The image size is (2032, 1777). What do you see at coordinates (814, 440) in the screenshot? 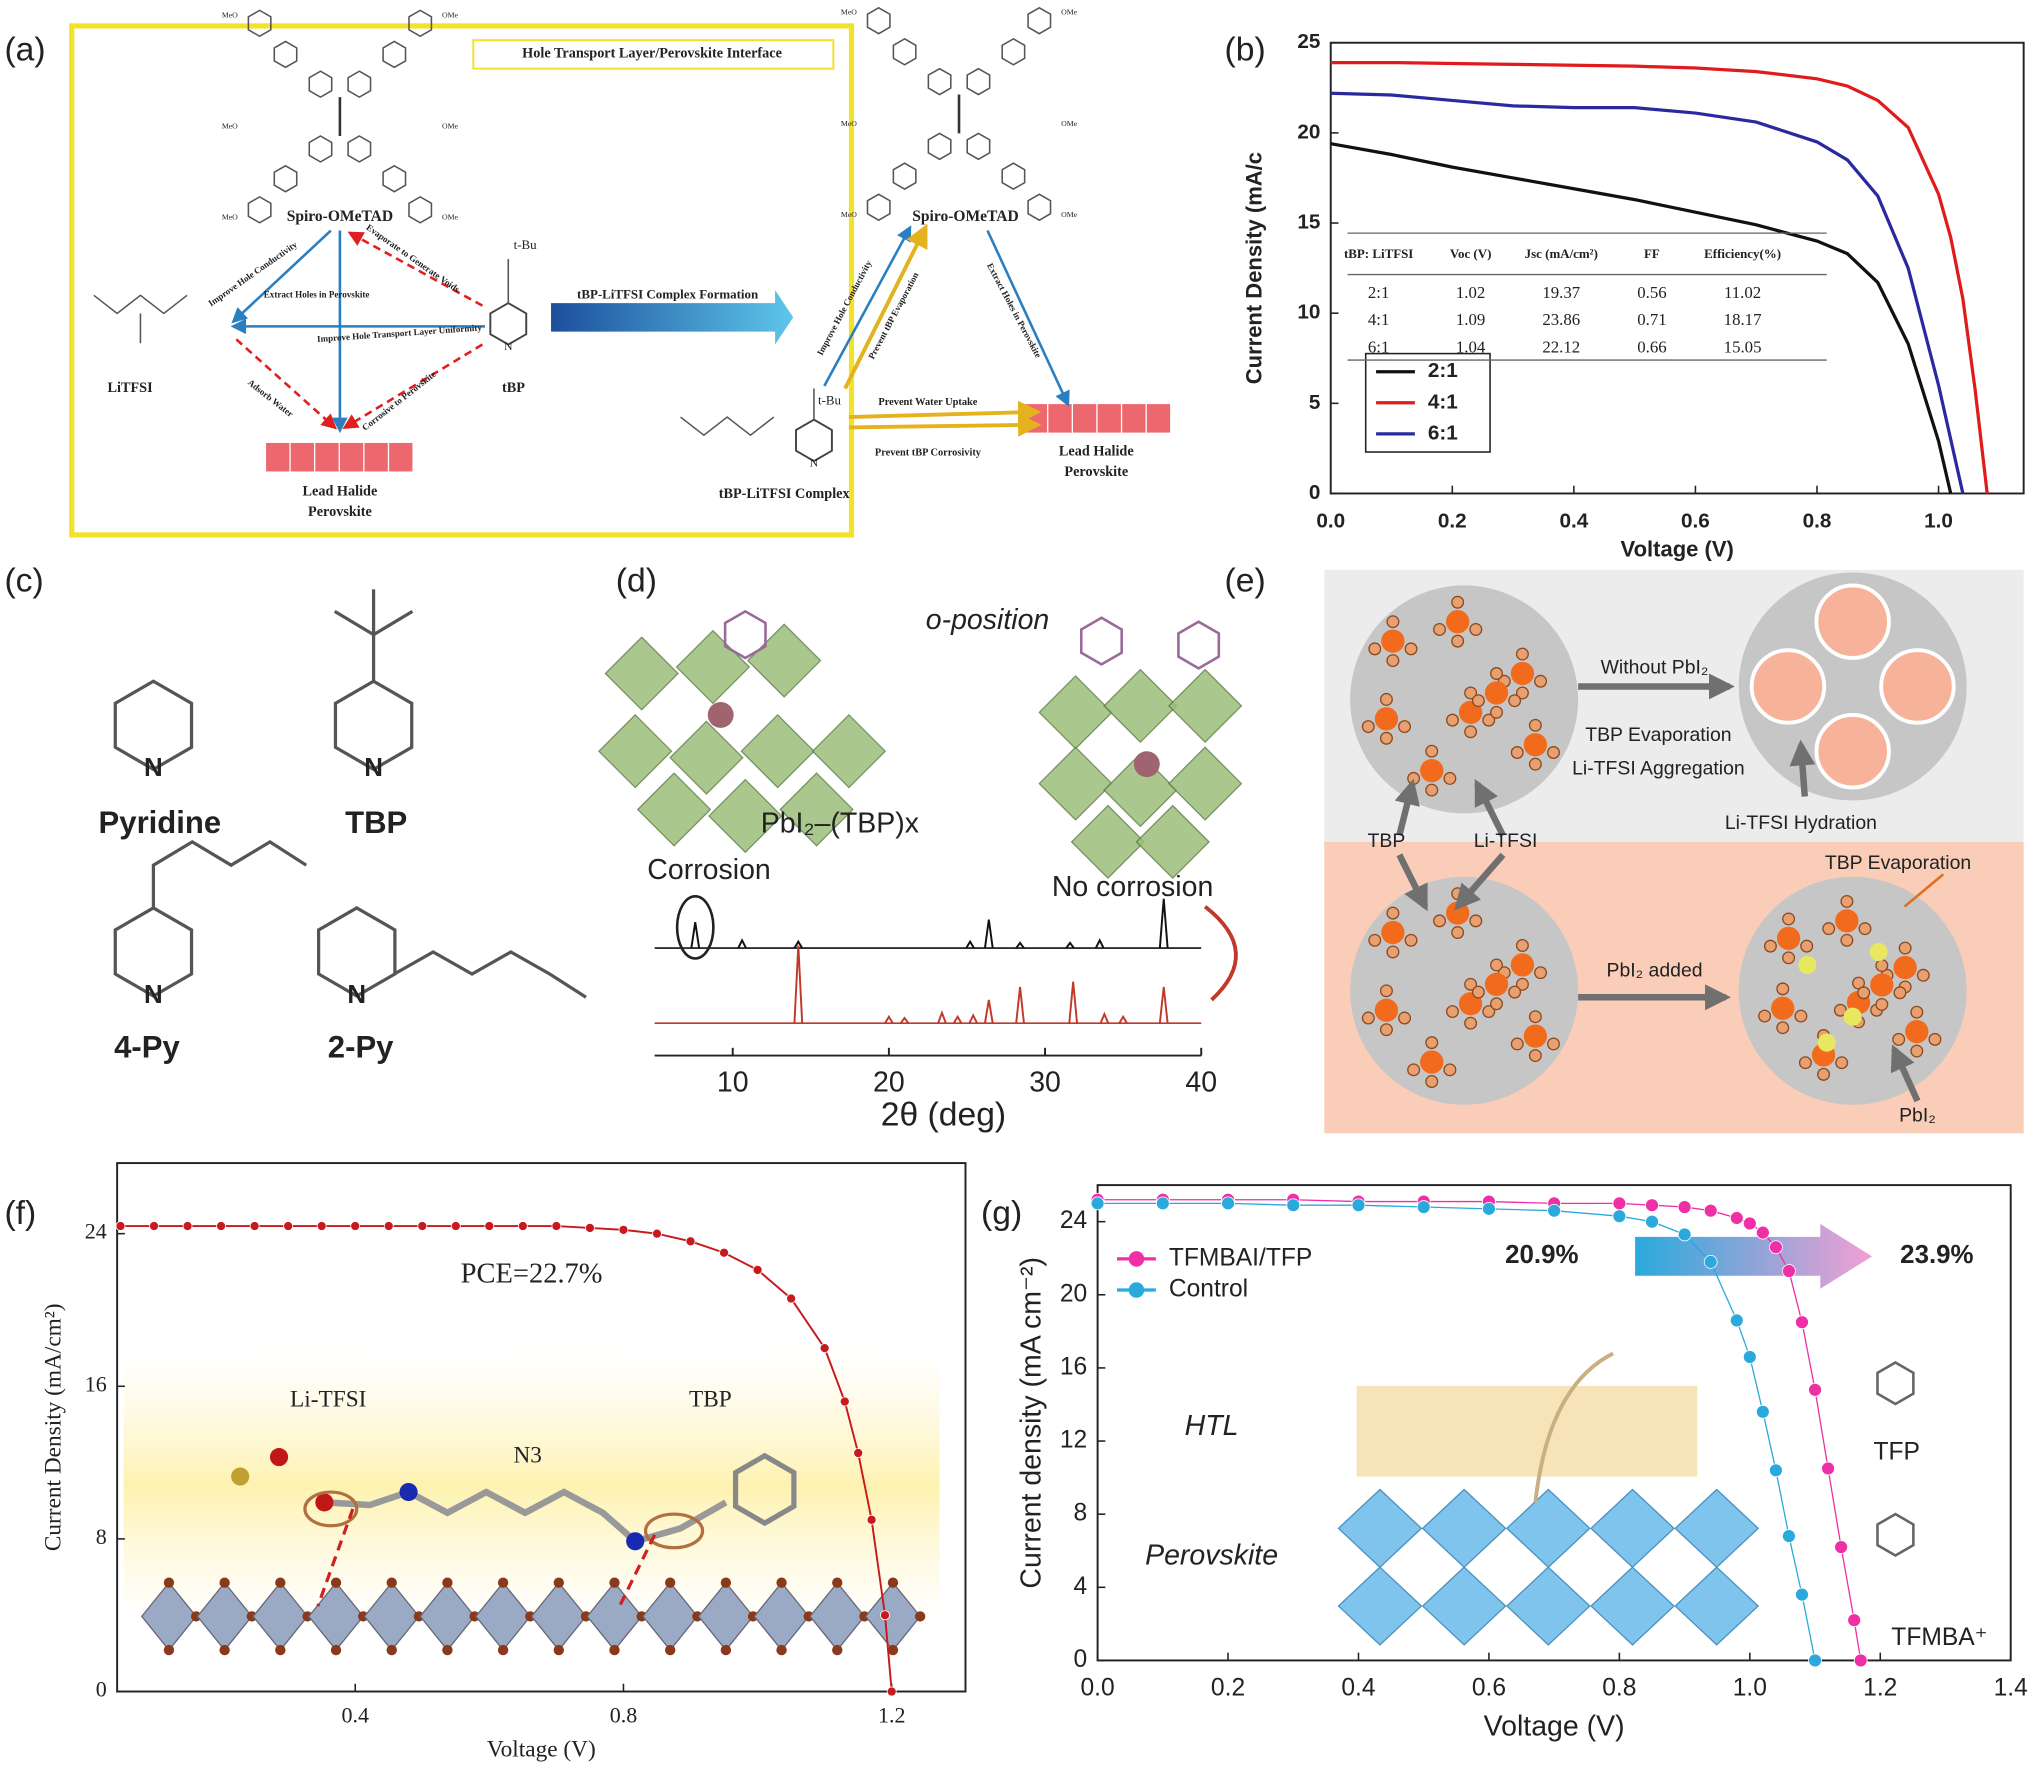
I see `ring` at bounding box center [814, 440].